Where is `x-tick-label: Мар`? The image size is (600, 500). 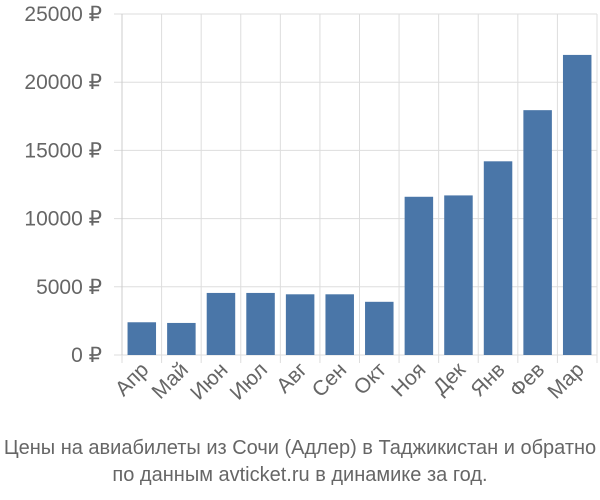 x-tick-label: Мар is located at coordinates (565, 380).